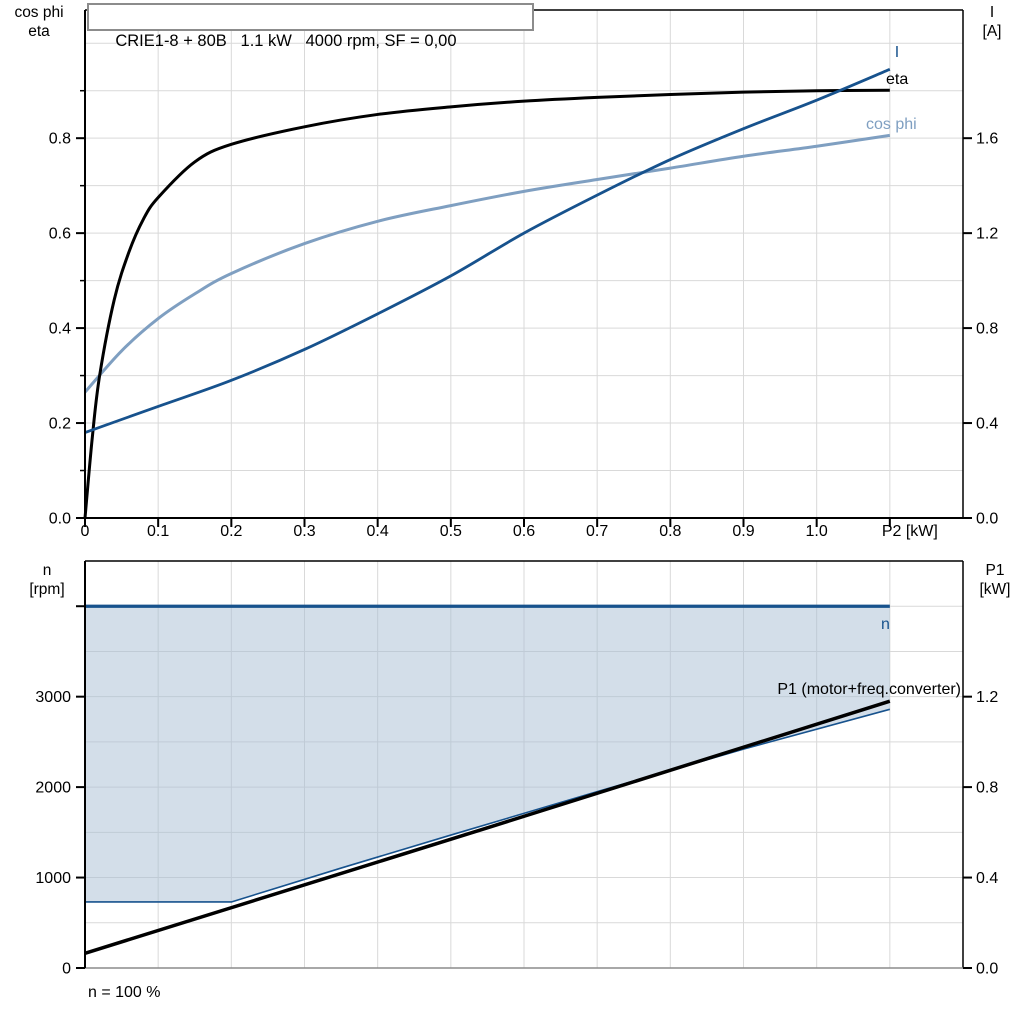 The height and width of the screenshot is (1024, 1024). I want to click on x-axis-tick-label: 0.1, so click(158, 531).